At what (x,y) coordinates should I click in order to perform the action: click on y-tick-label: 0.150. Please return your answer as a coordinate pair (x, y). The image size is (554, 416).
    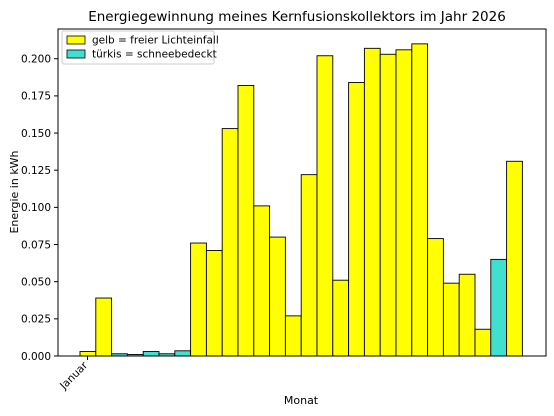
    Looking at the image, I should click on (36, 134).